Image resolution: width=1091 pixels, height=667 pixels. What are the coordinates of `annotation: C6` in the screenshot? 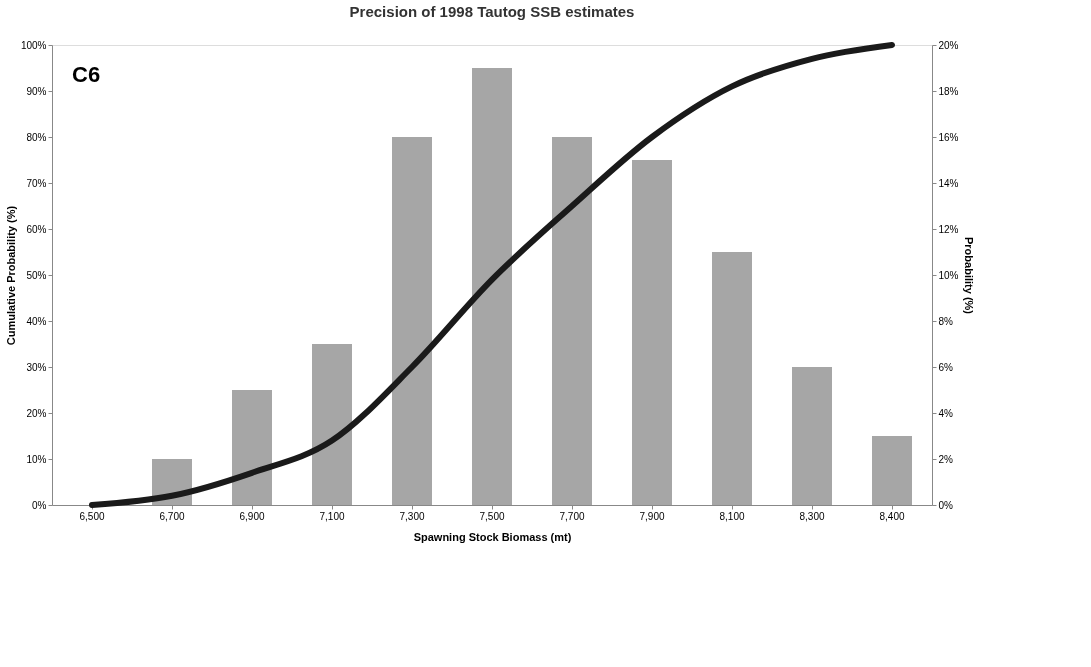 It's located at (86, 74).